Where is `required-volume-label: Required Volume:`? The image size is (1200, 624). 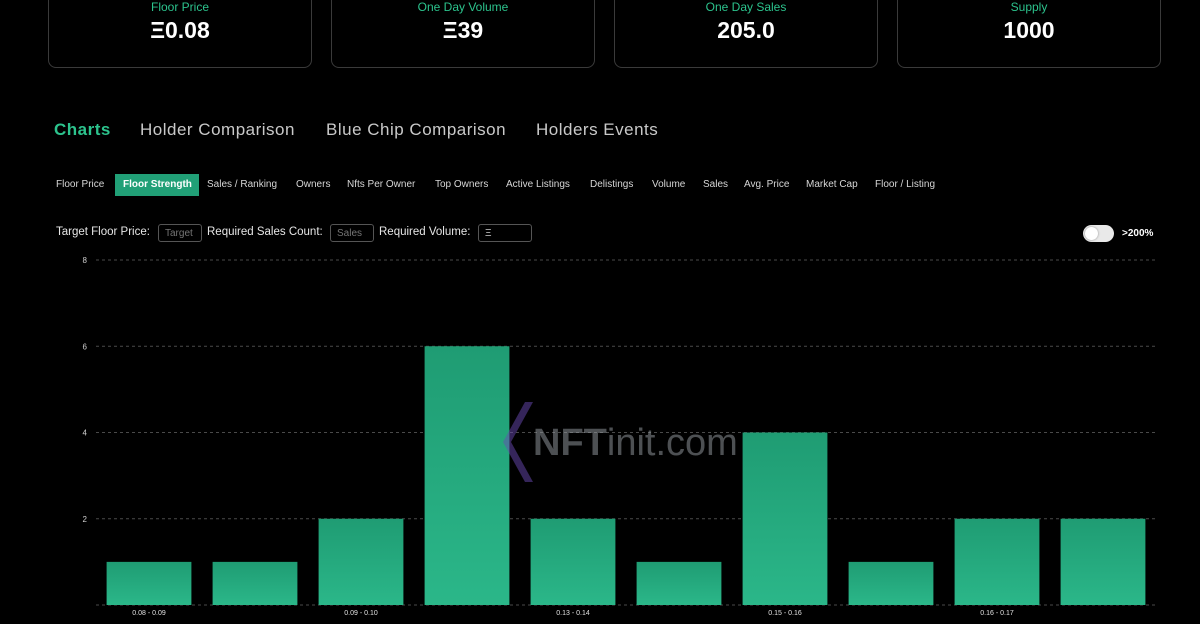
required-volume-label: Required Volume: is located at coordinates (425, 232).